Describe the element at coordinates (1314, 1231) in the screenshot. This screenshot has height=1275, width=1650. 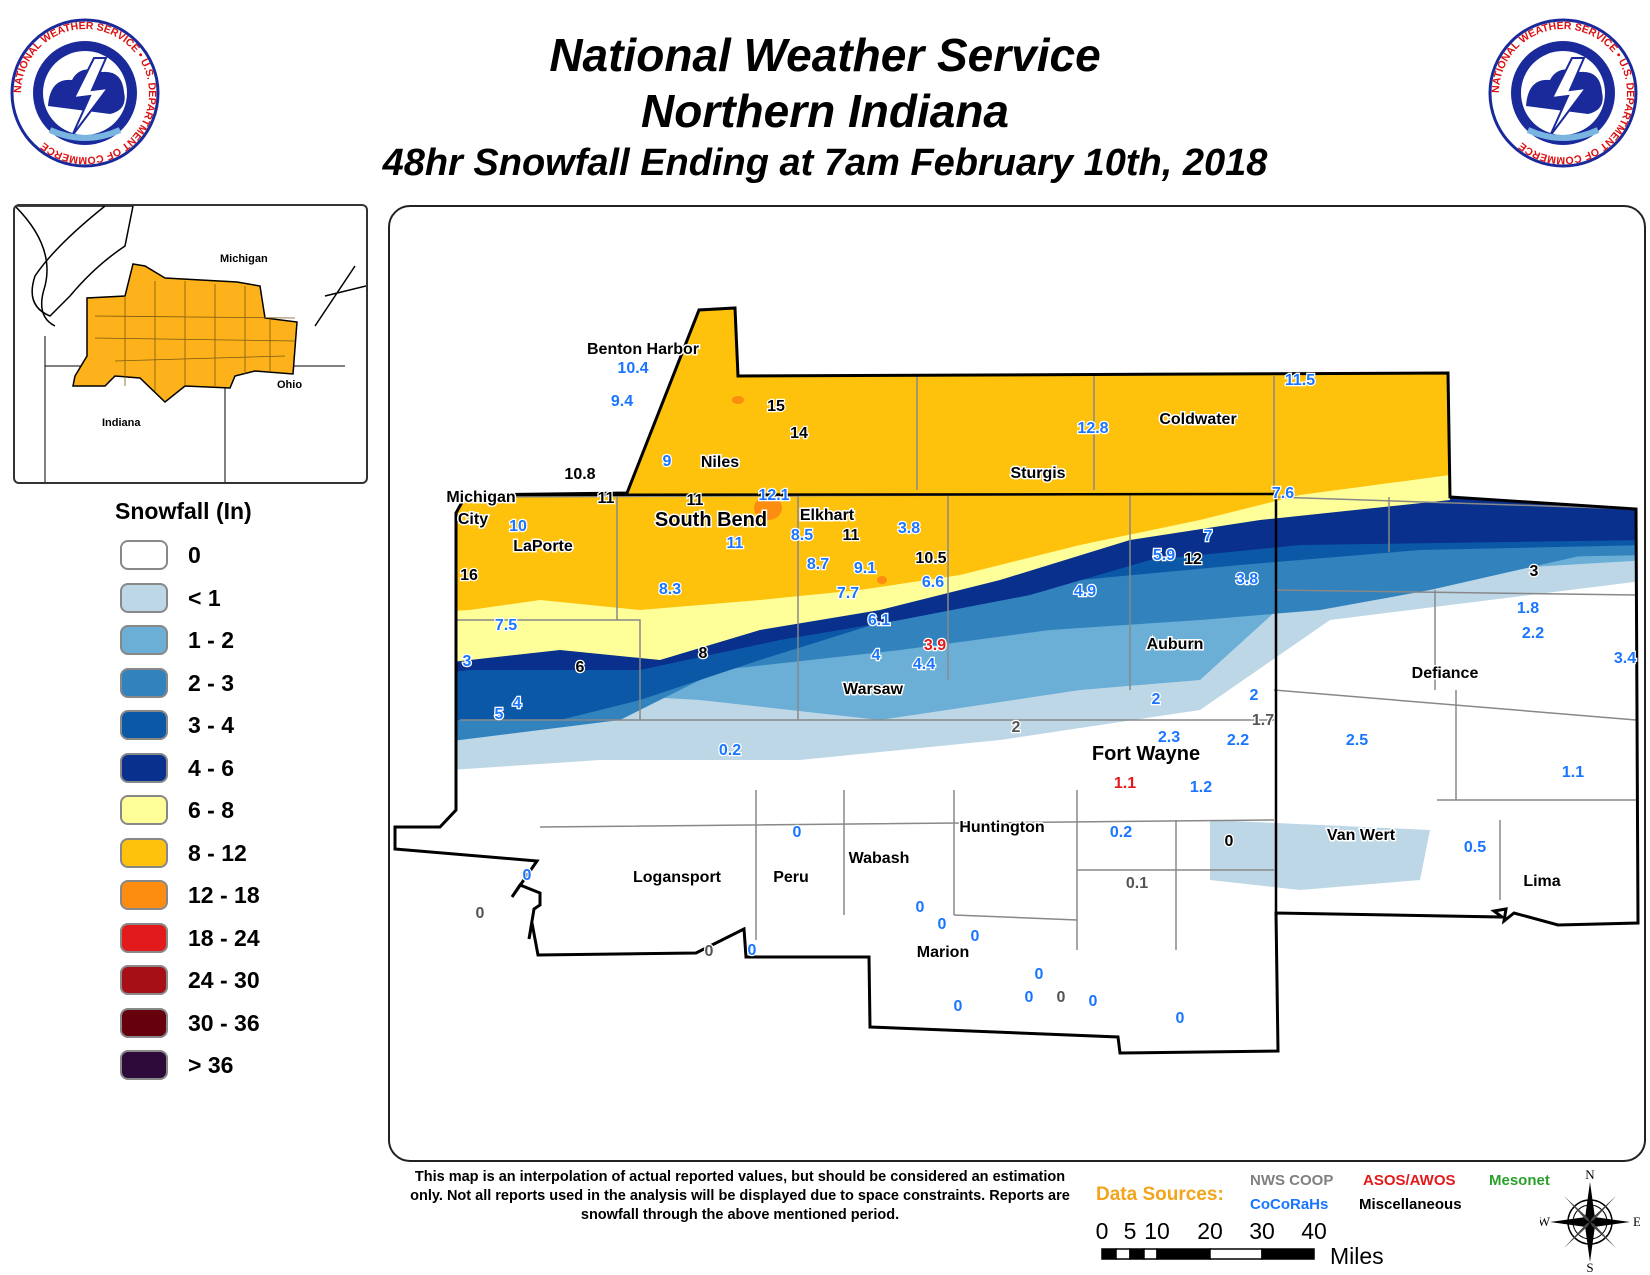
I see `scale-tick-label: 40` at that location.